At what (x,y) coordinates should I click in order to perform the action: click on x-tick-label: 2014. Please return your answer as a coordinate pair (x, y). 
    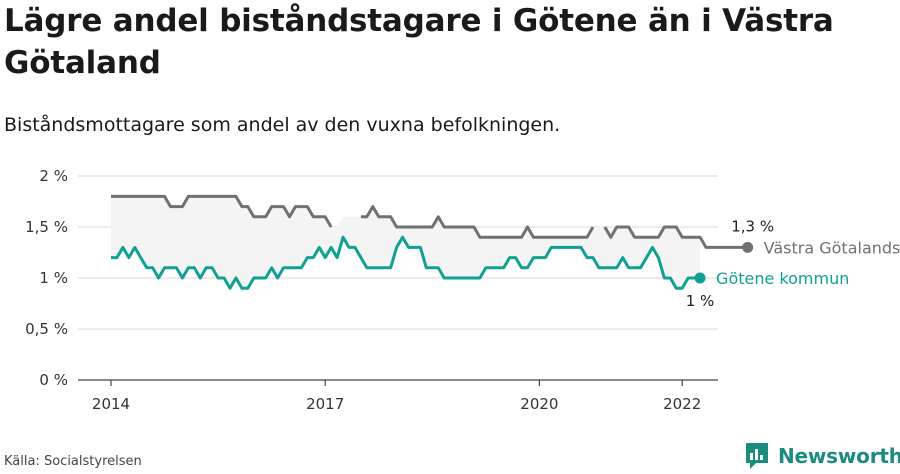
    Looking at the image, I should click on (111, 404).